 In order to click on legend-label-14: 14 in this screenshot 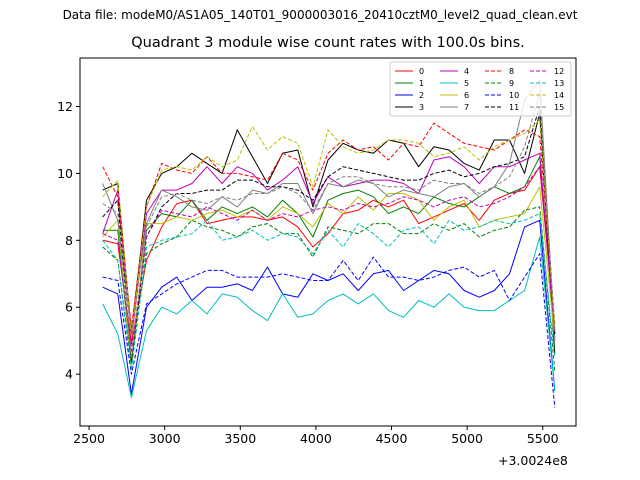, I will do `click(559, 95)`.